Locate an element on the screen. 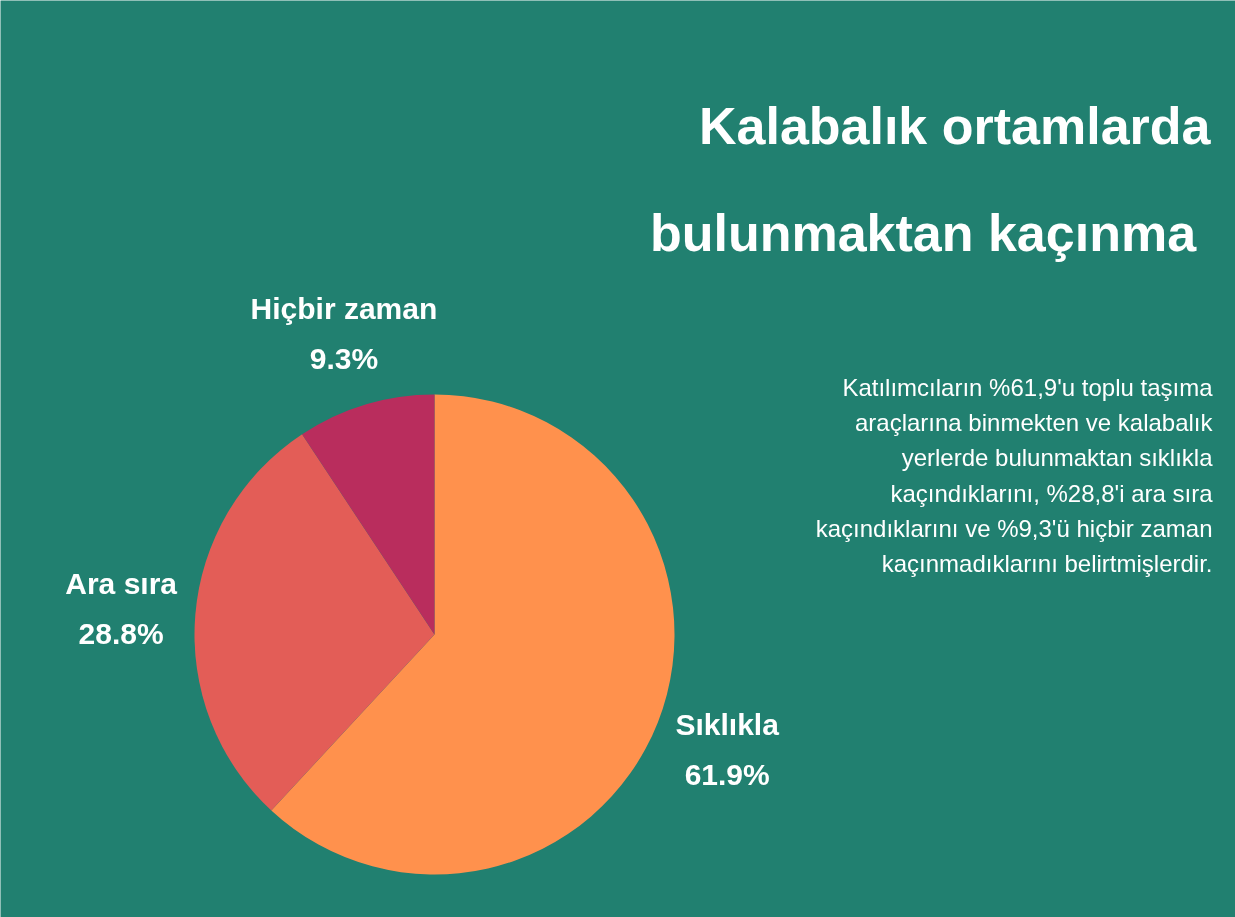  data-label: 28.8% is located at coordinates (121, 634).